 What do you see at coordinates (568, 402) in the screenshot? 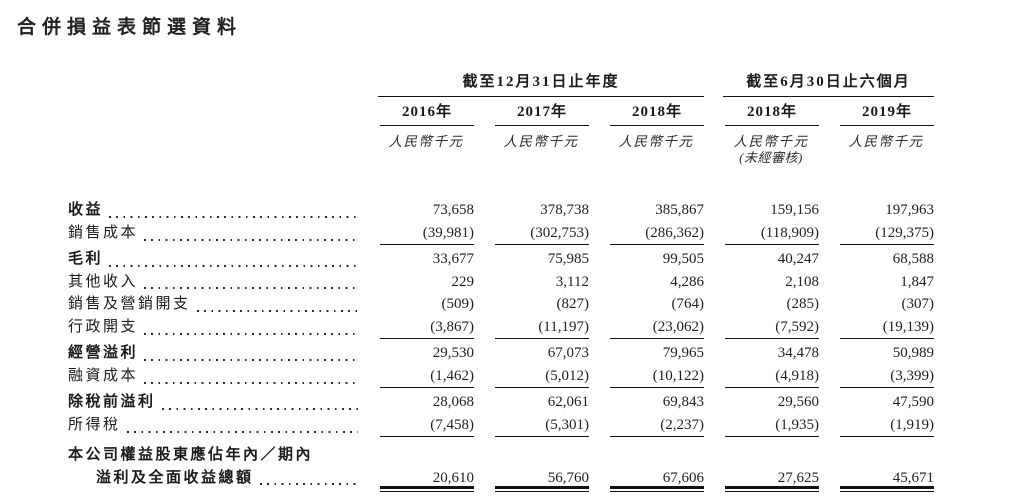
I see `value: 62,061` at bounding box center [568, 402].